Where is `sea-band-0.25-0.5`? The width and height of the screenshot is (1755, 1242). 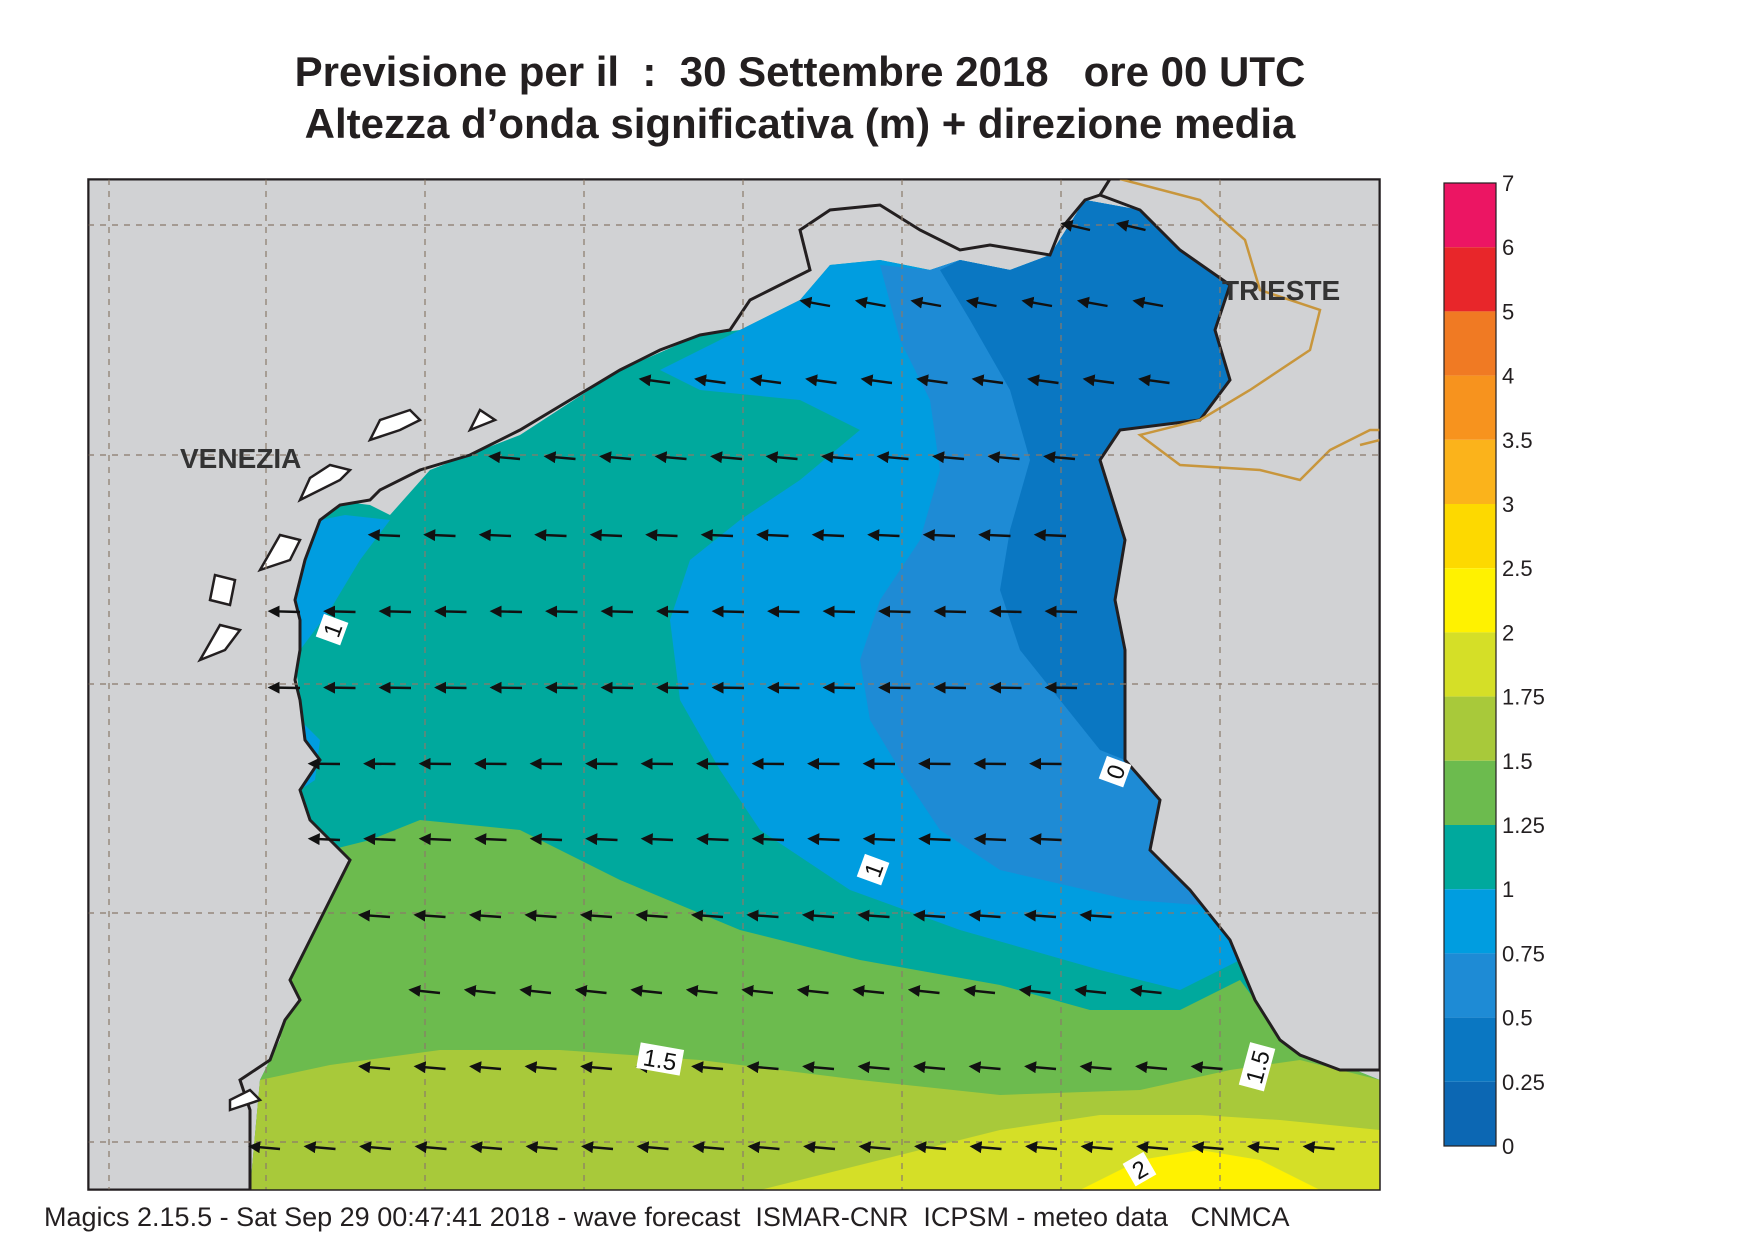 sea-band-0.25-0.5 is located at coordinates (1085, 480).